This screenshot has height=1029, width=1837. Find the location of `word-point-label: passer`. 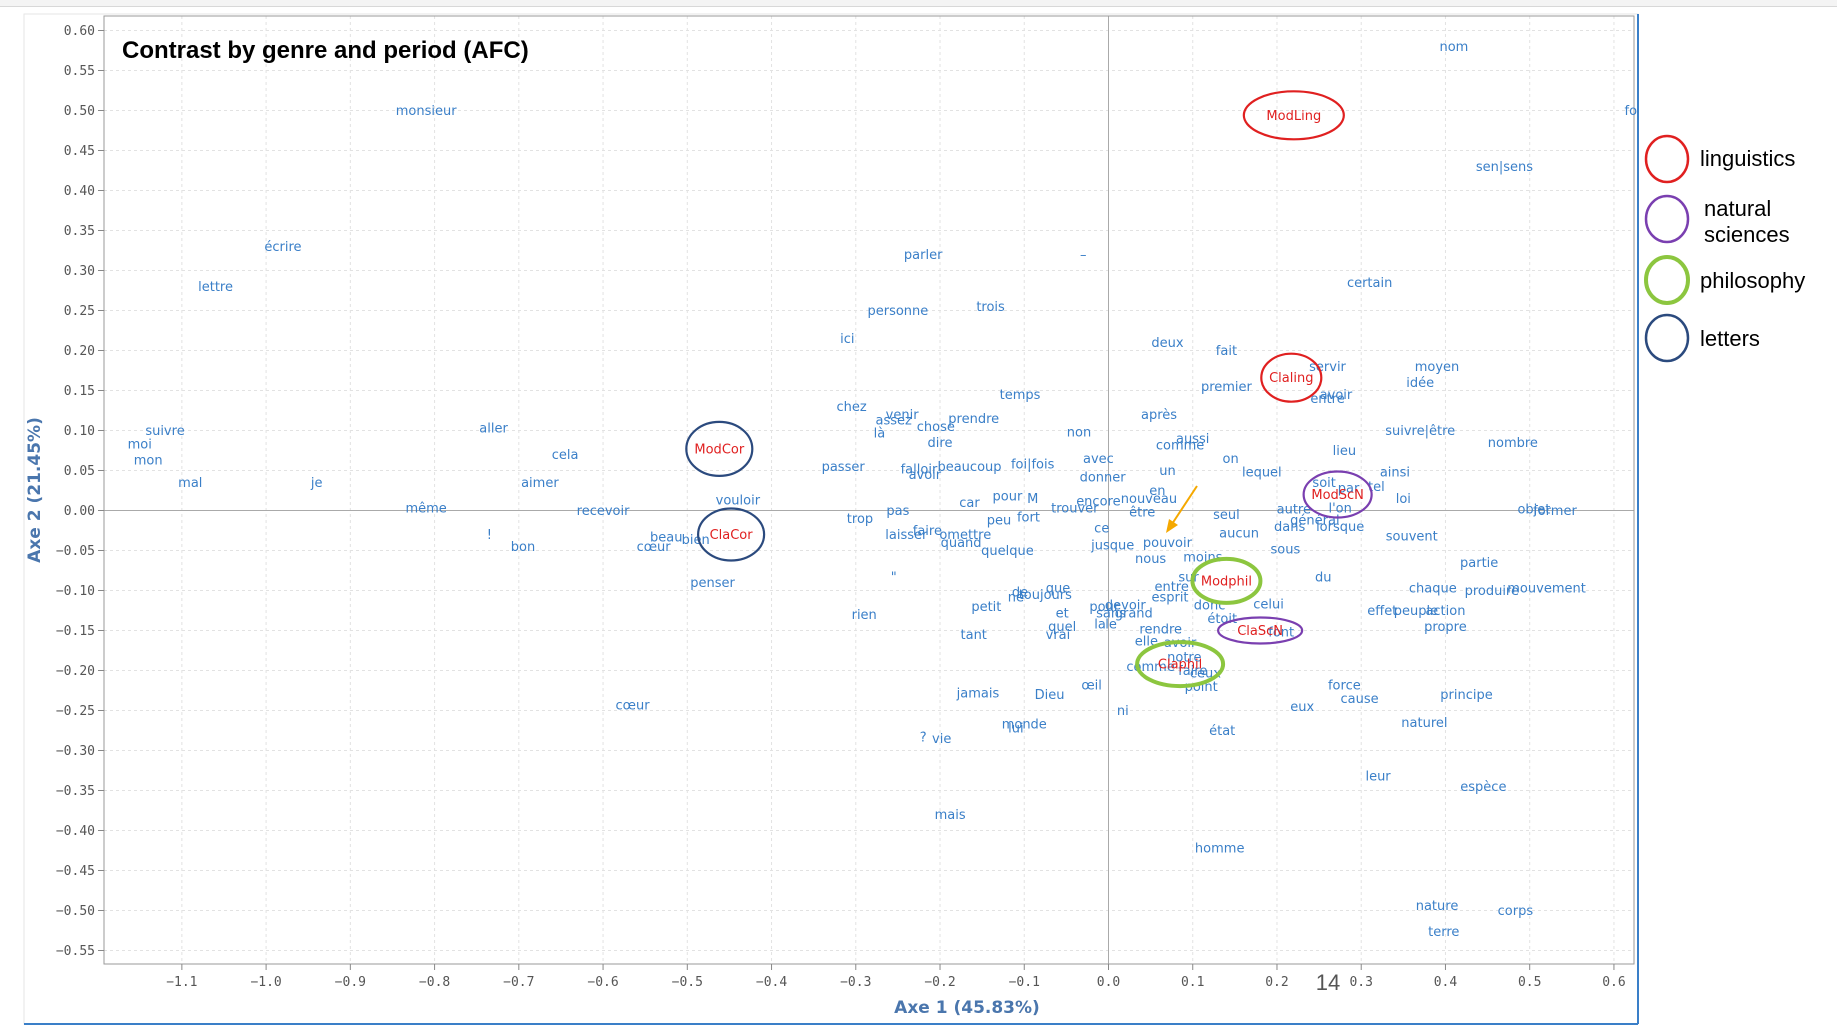

word-point-label: passer is located at coordinates (844, 467).